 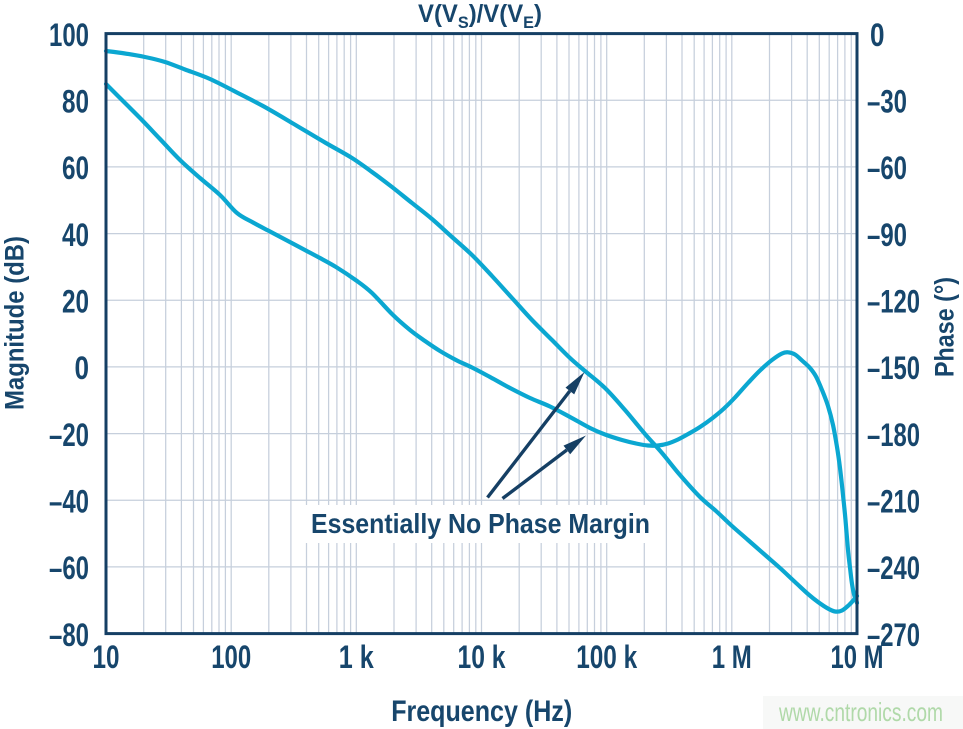 I want to click on svg-text: 20, so click(x=75, y=302).